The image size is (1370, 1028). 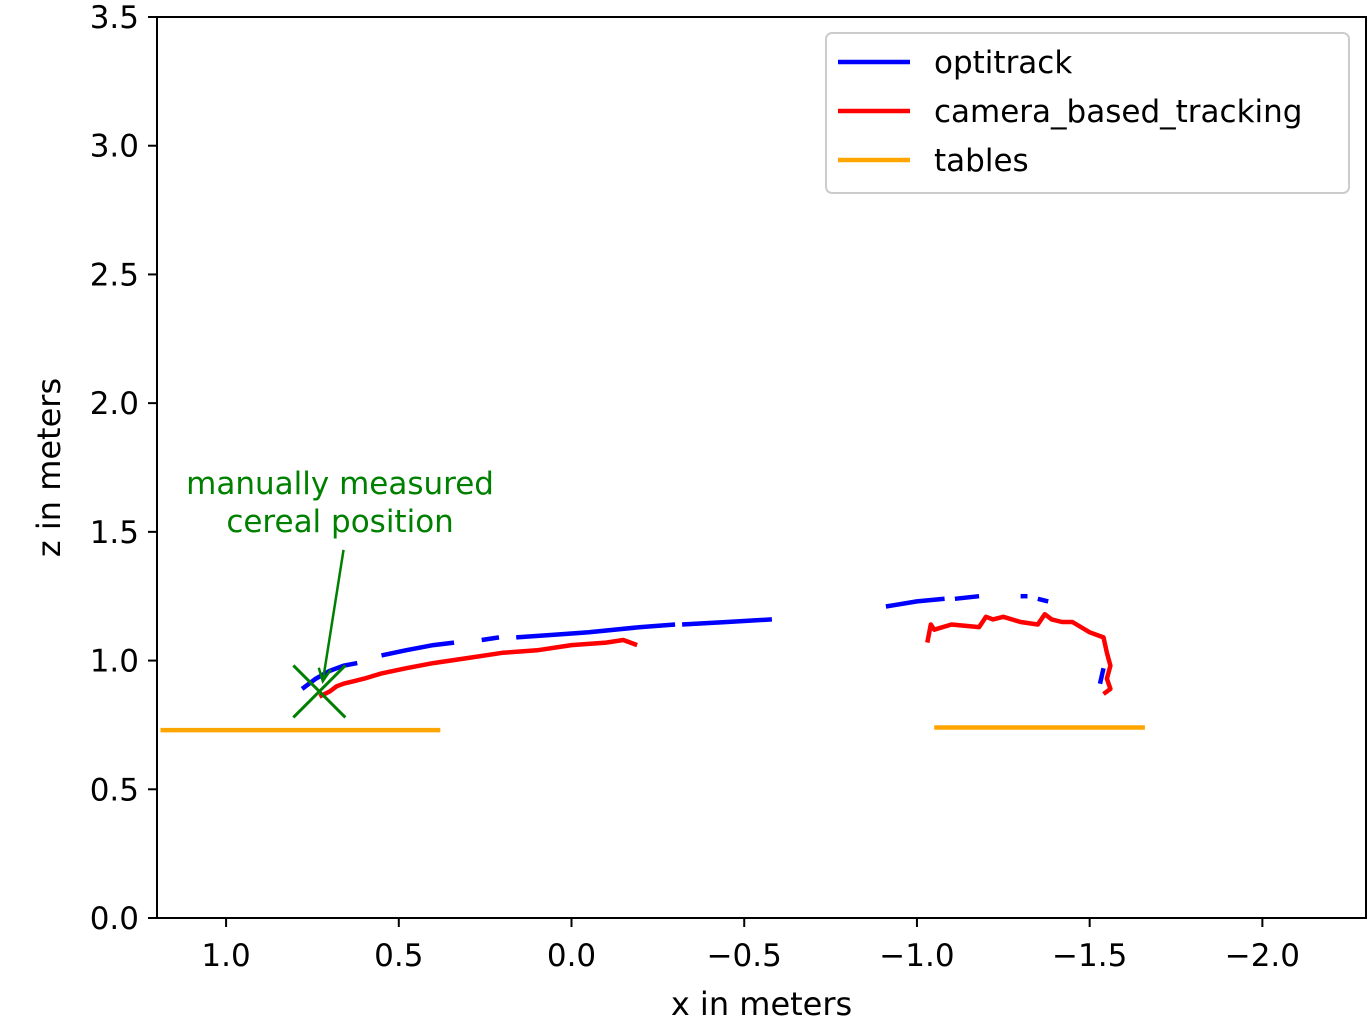 What do you see at coordinates (49, 467) in the screenshot?
I see `y-axis-label: z in meters` at bounding box center [49, 467].